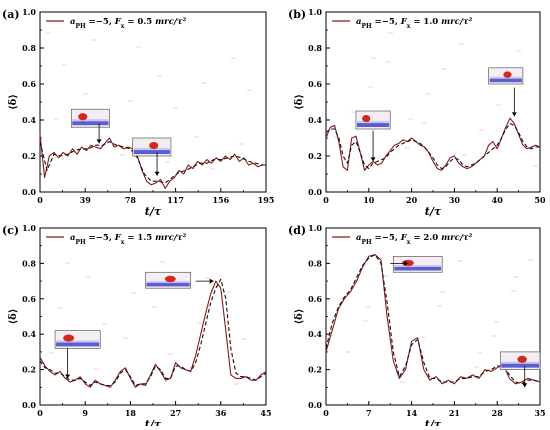  Describe the element at coordinates (221, 413) in the screenshot. I see `x-tick-label: 36` at that location.